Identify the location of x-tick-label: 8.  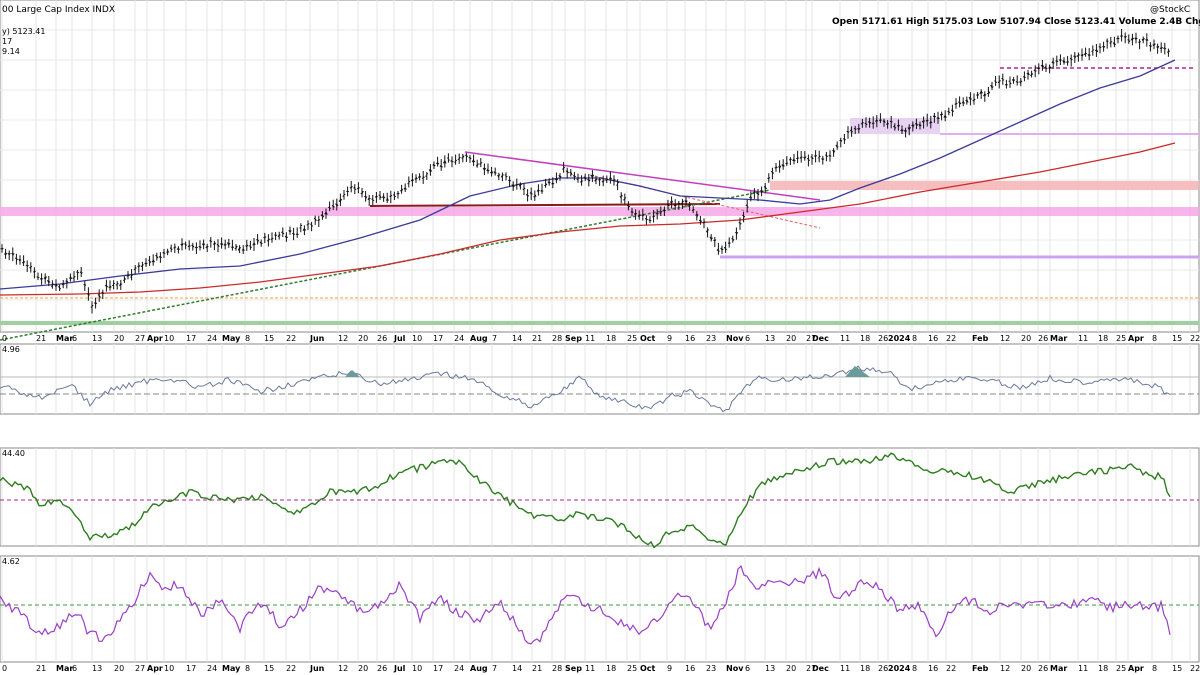
(914, 338).